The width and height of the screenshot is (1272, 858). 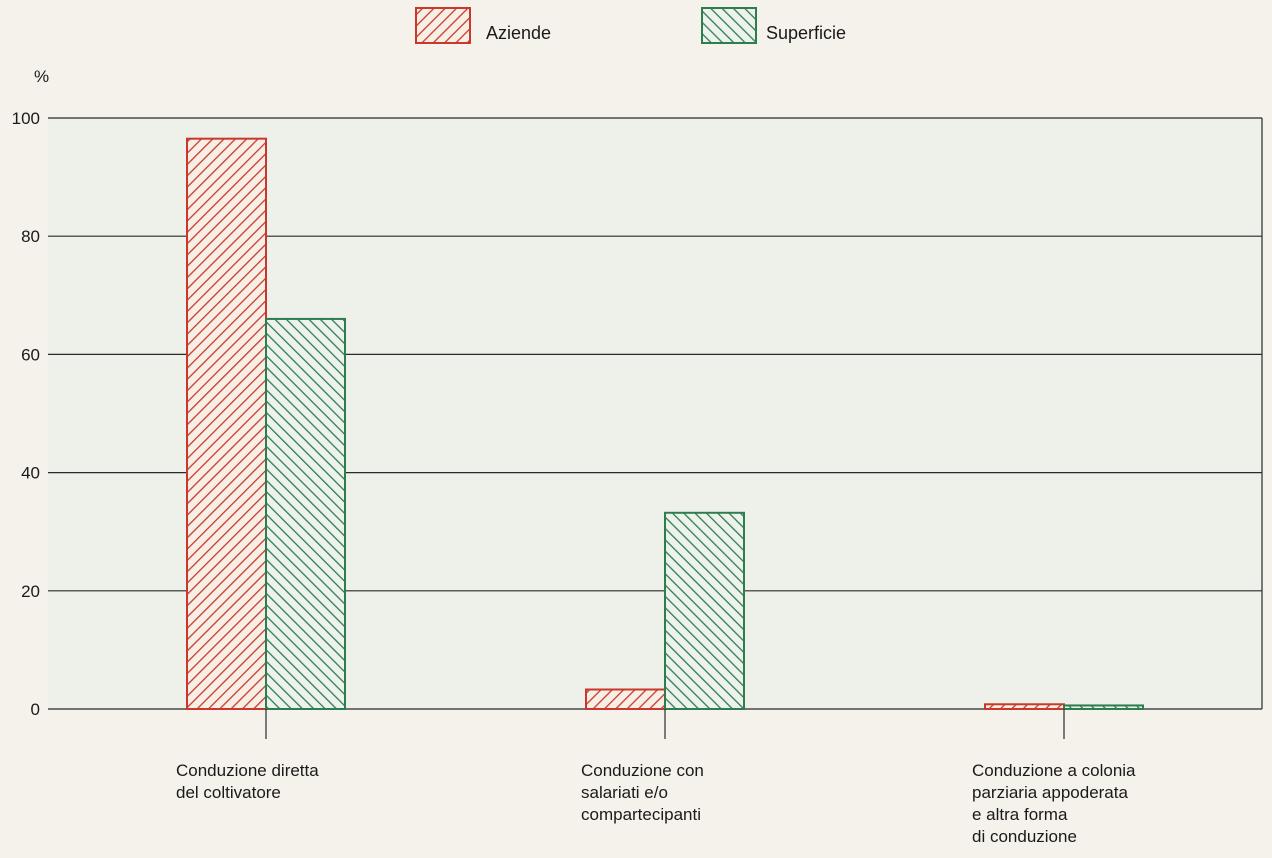 What do you see at coordinates (228, 792) in the screenshot?
I see `category-label-1-line-2: del coltivatore` at bounding box center [228, 792].